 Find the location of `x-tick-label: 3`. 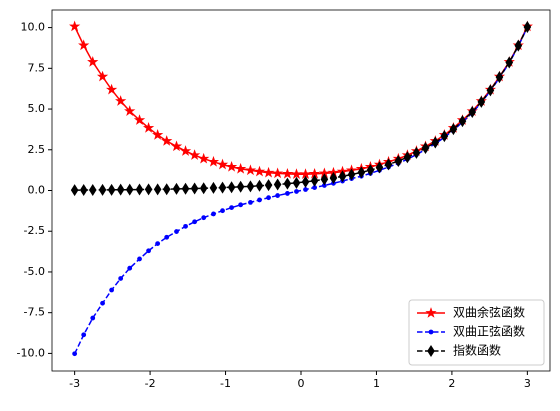

x-tick-label: 3 is located at coordinates (527, 383).